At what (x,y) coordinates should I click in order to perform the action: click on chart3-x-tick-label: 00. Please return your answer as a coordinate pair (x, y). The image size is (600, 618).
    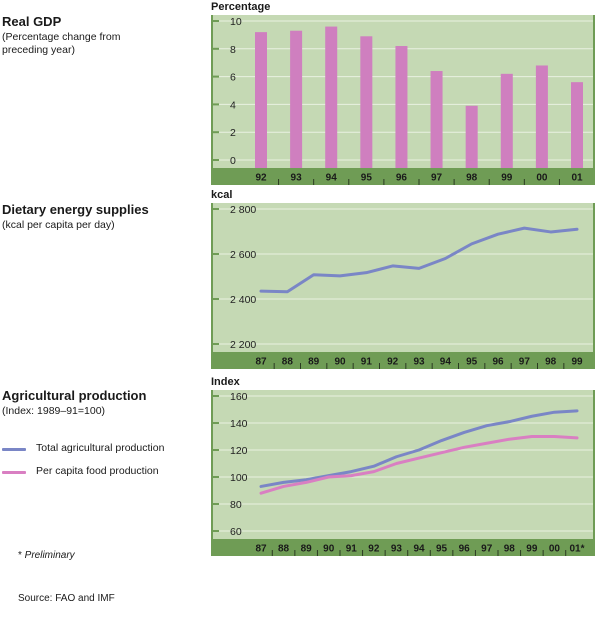
    Looking at the image, I should click on (555, 549).